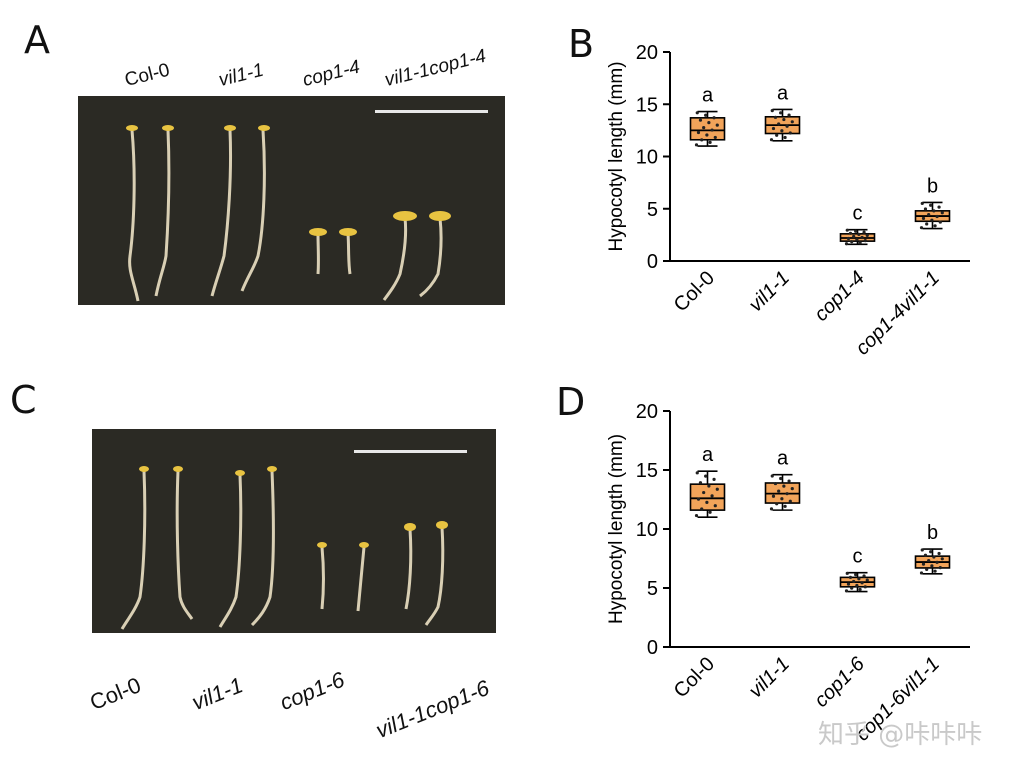 Image resolution: width=1035 pixels, height=776 pixels. What do you see at coordinates (839, 681) in the screenshot?
I see `x-tick-label: cop1-6` at bounding box center [839, 681].